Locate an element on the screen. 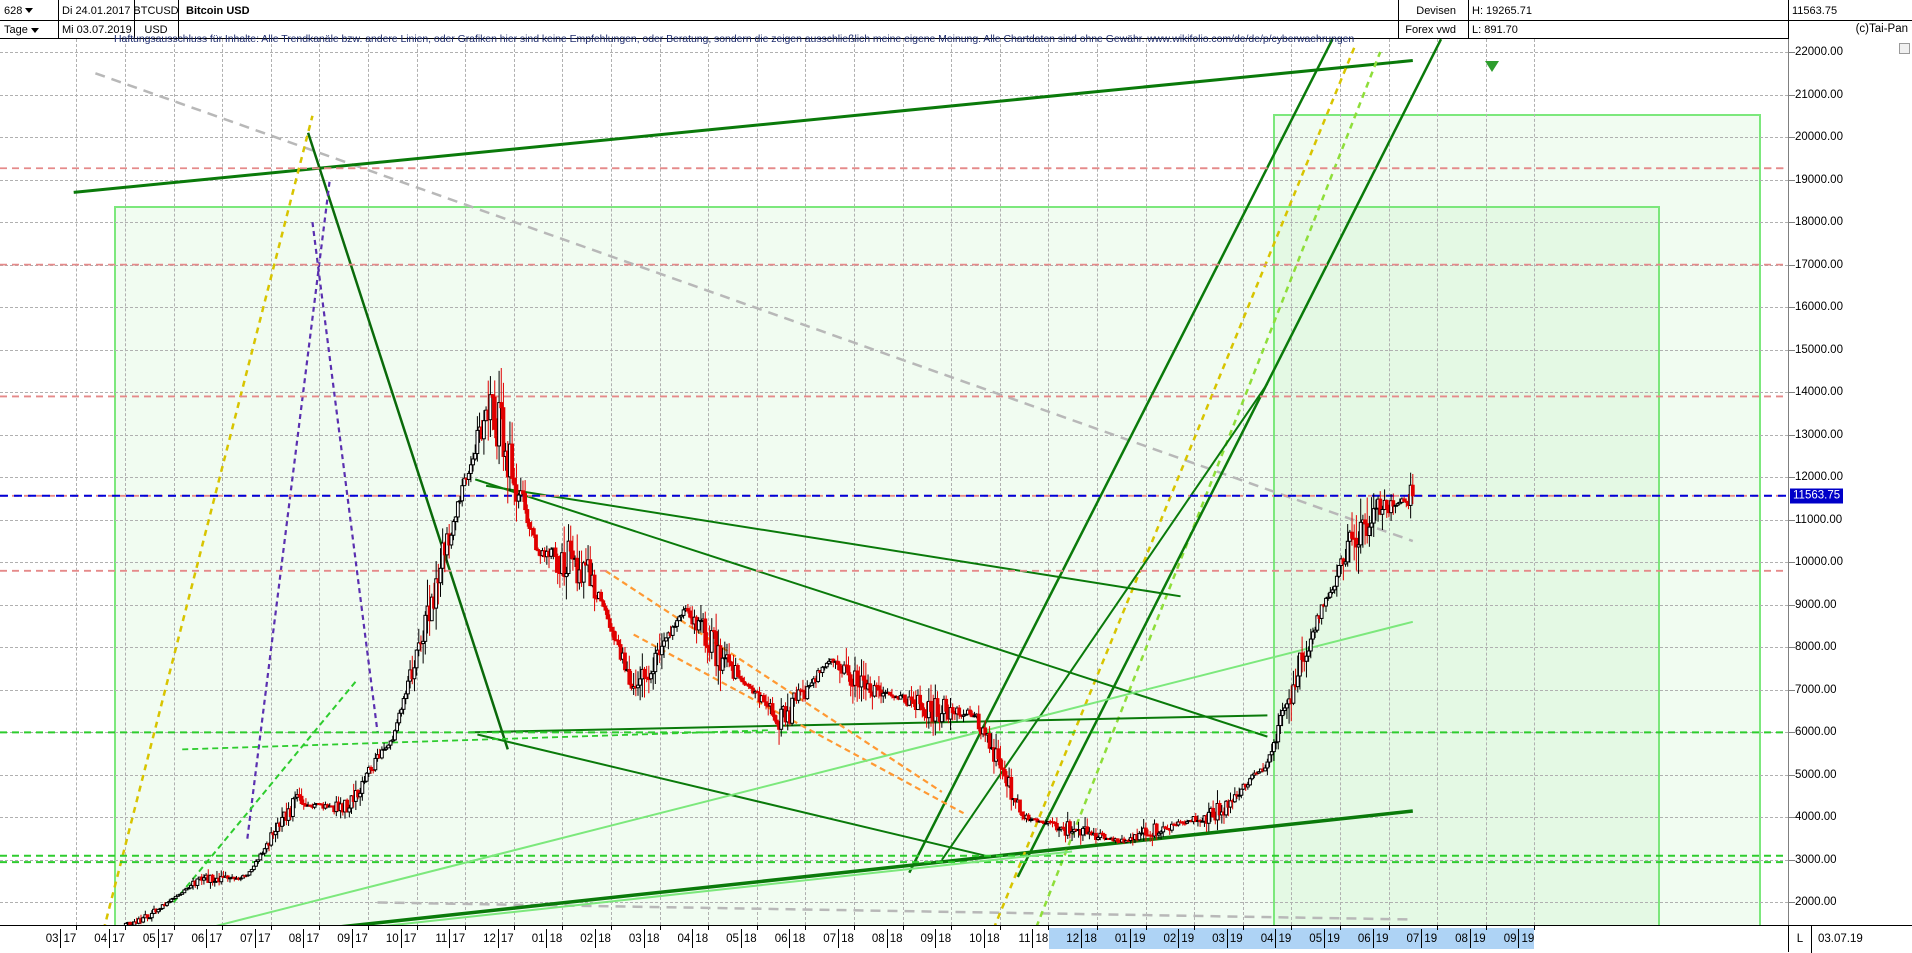 The height and width of the screenshot is (953, 1912). price-axis-tick: 18000.00 is located at coordinates (1819, 222).